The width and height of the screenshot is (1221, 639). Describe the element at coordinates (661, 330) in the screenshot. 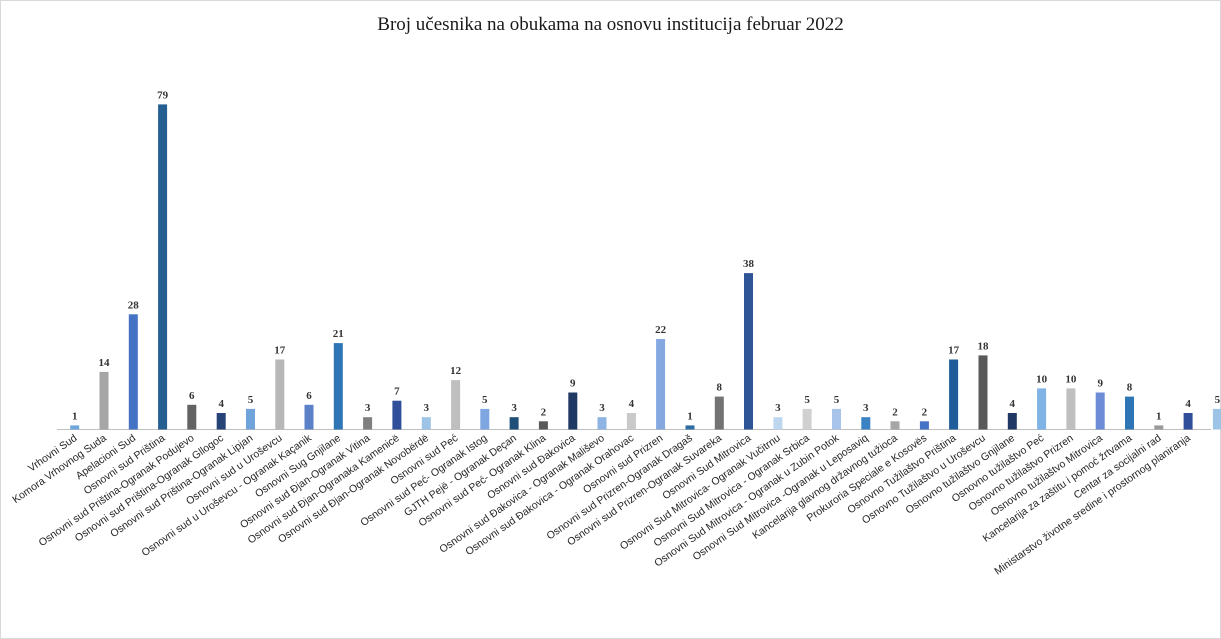

I see `data-label: 22` at that location.